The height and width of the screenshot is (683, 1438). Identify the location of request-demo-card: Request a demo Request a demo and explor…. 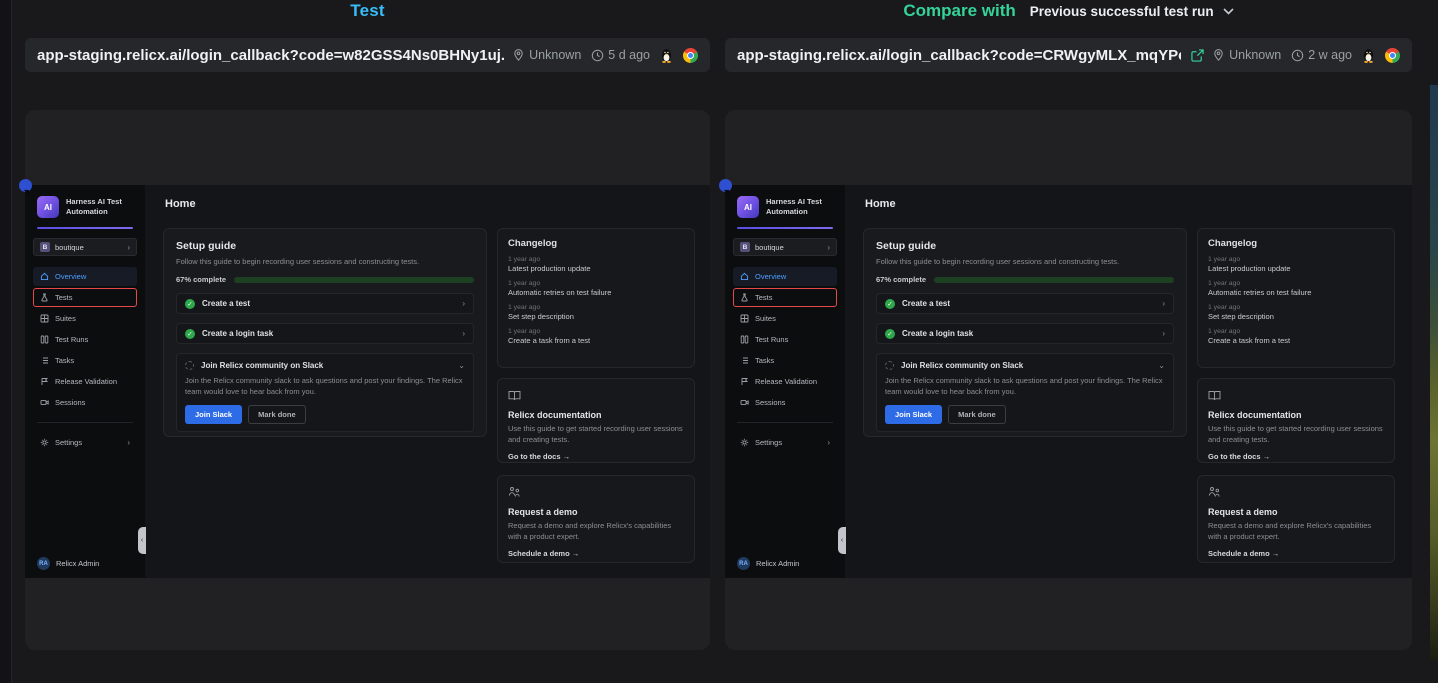
(596, 519).